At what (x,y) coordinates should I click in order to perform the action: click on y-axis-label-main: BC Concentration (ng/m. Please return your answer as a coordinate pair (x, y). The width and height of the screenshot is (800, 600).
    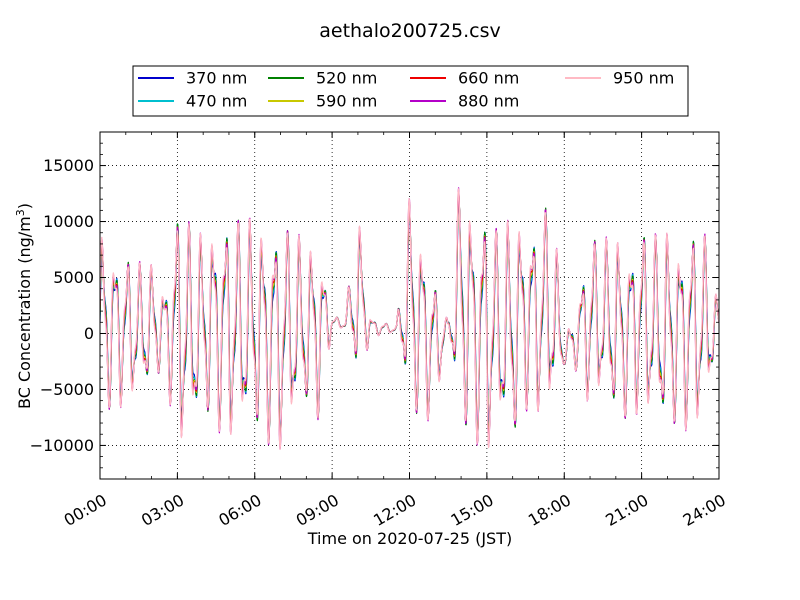
    Looking at the image, I should click on (24, 312).